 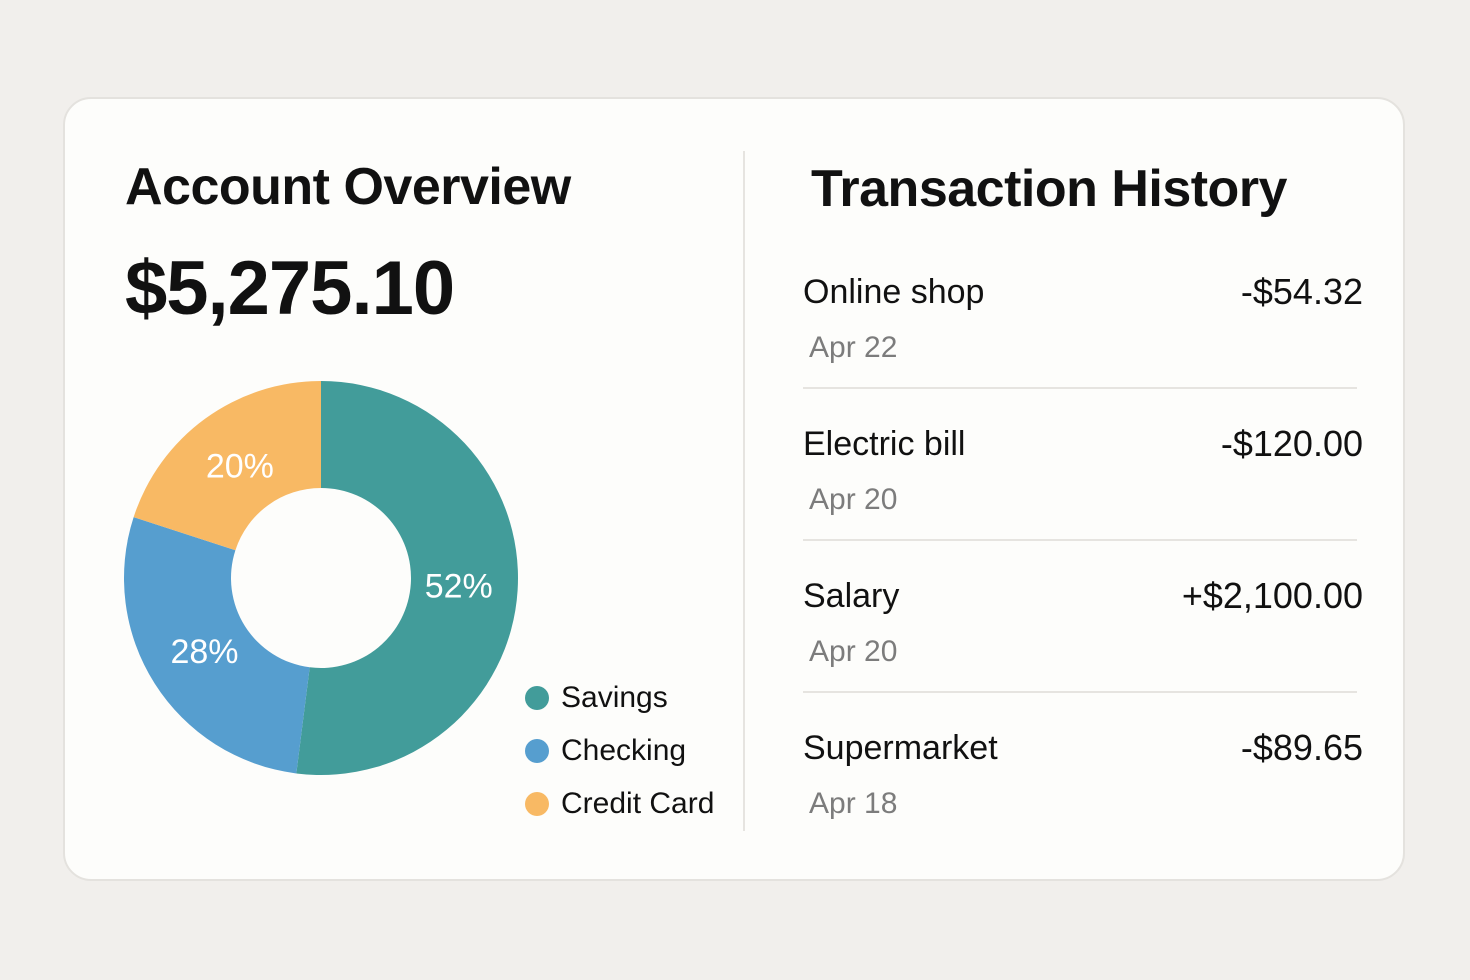 What do you see at coordinates (894, 292) in the screenshot?
I see `transaction-name: Online shop` at bounding box center [894, 292].